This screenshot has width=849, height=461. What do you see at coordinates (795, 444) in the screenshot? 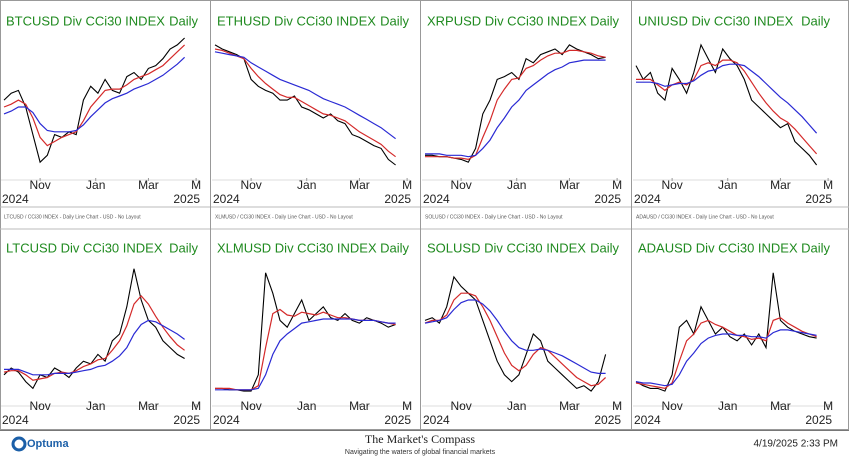
I see `timestamp: 4/19/2025 2:33 PM` at bounding box center [795, 444].